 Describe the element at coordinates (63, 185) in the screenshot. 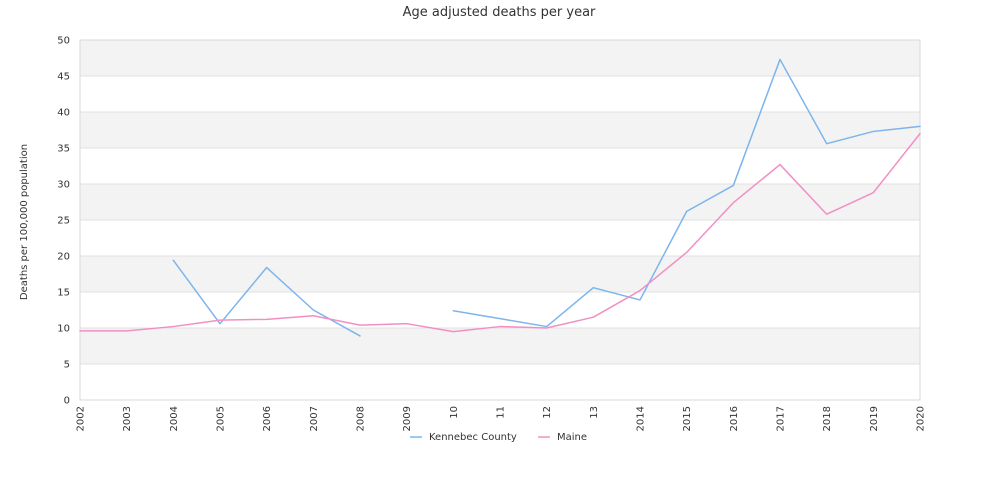

I see `y-tick-label: 30` at that location.